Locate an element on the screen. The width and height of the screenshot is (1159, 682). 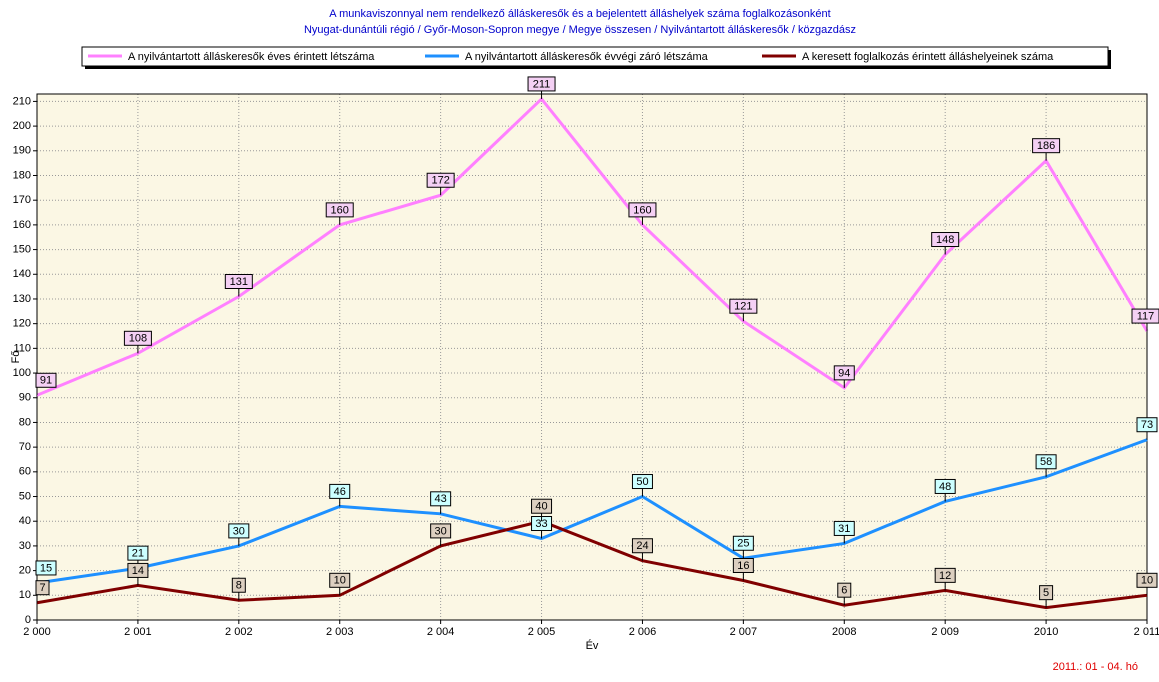
x-tick-label: 2 004 is located at coordinates (441, 632).